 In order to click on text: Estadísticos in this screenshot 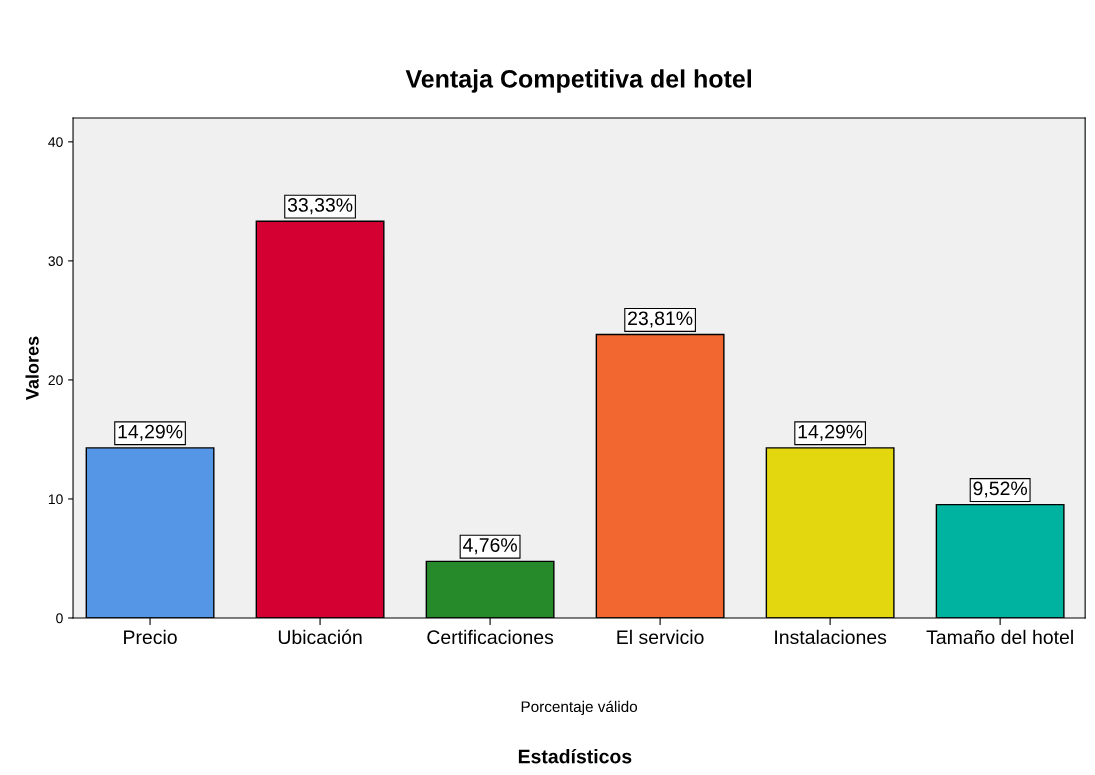, I will do `click(575, 756)`.